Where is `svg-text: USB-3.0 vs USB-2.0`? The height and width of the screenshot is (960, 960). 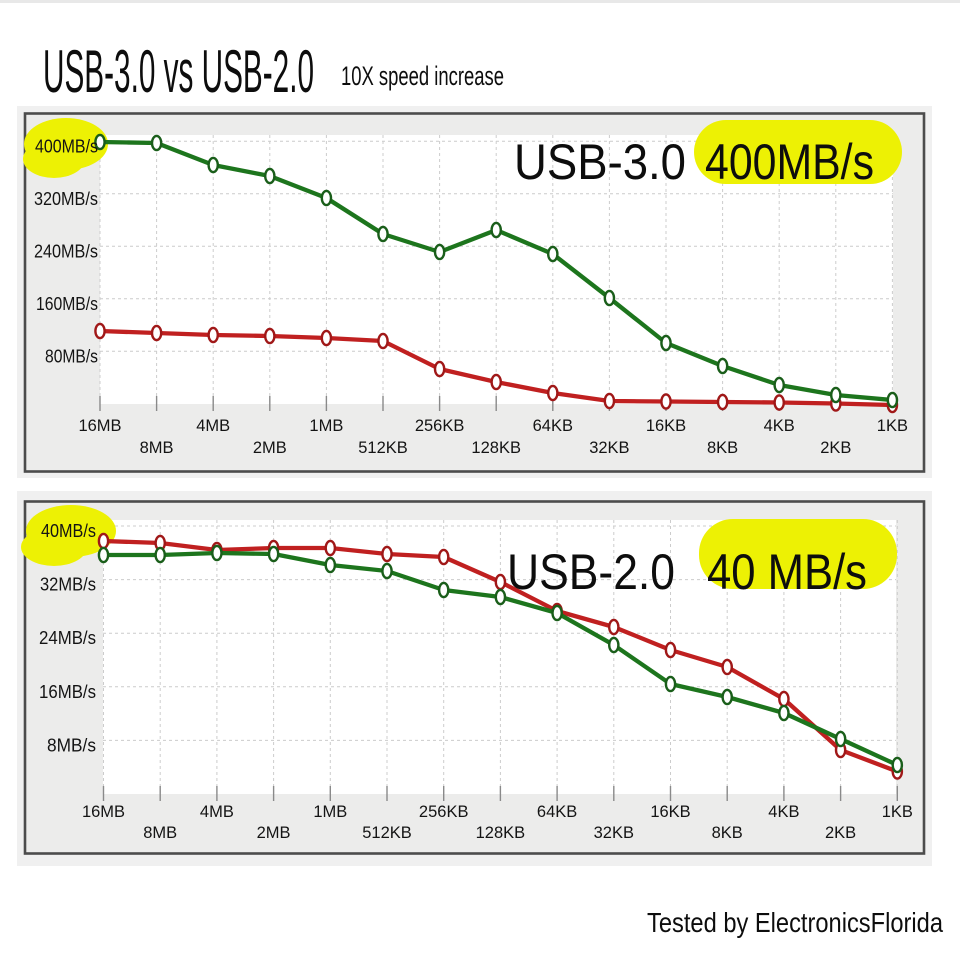 svg-text: USB-3.0 vs USB-2.0 is located at coordinates (178, 71).